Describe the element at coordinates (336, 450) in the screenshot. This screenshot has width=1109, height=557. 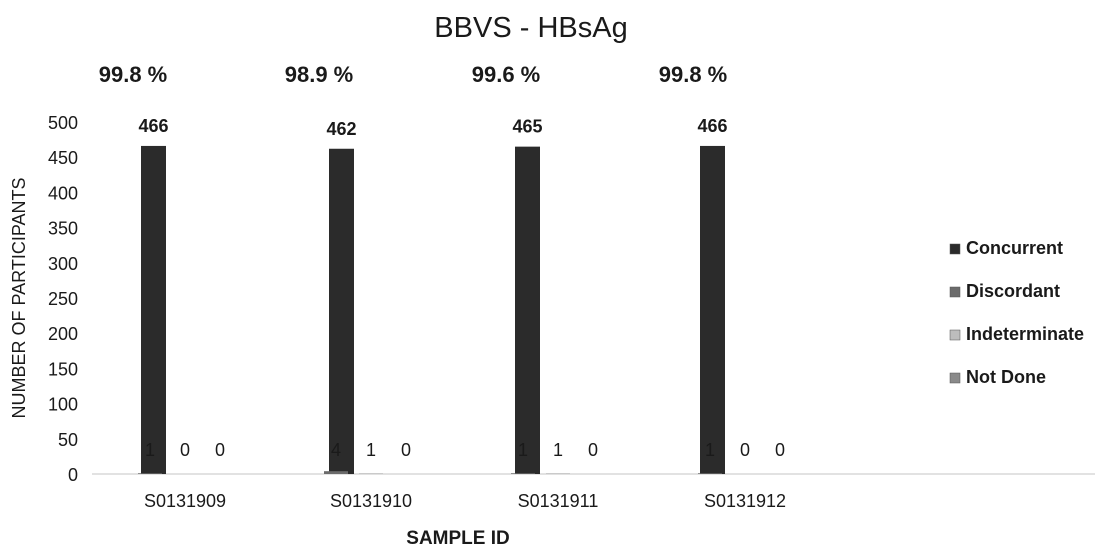
I see `data-label-discordant: 4` at that location.